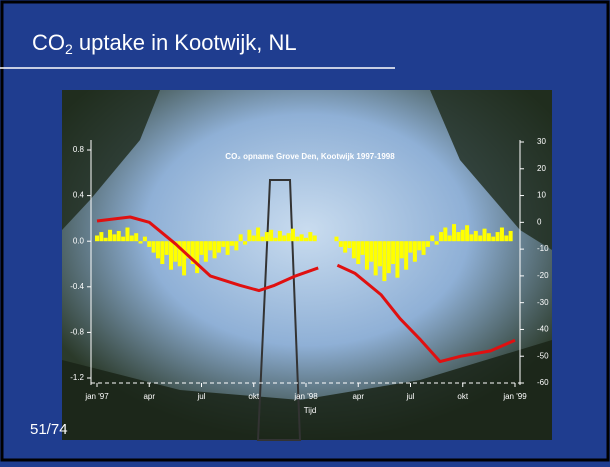 This screenshot has width=610, height=467. What do you see at coordinates (77, 377) in the screenshot?
I see `y-tick-label: -1.2` at bounding box center [77, 377].